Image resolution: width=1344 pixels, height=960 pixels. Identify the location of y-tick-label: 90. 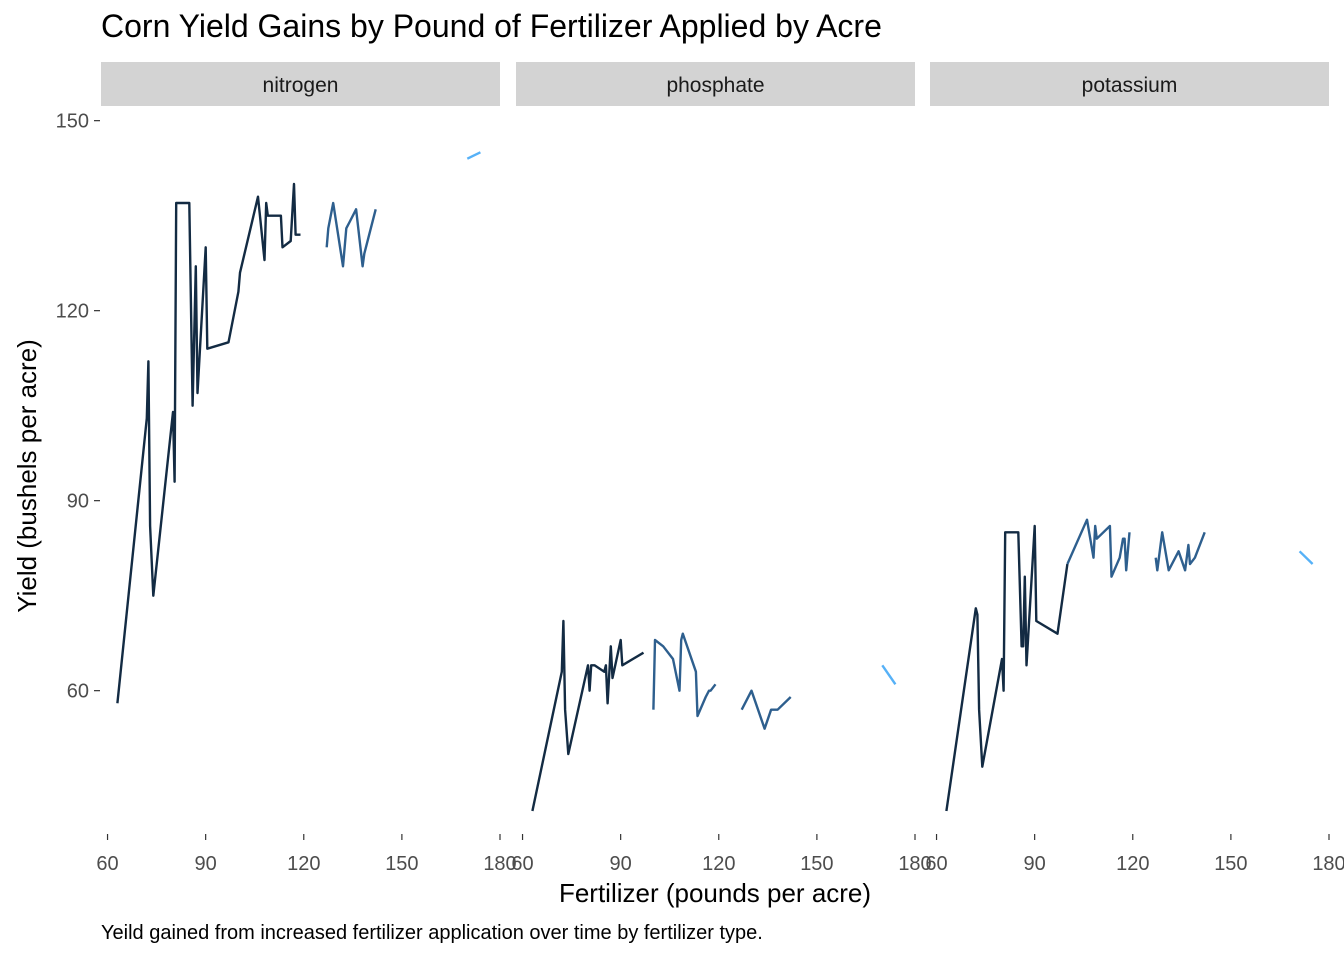
(78, 502).